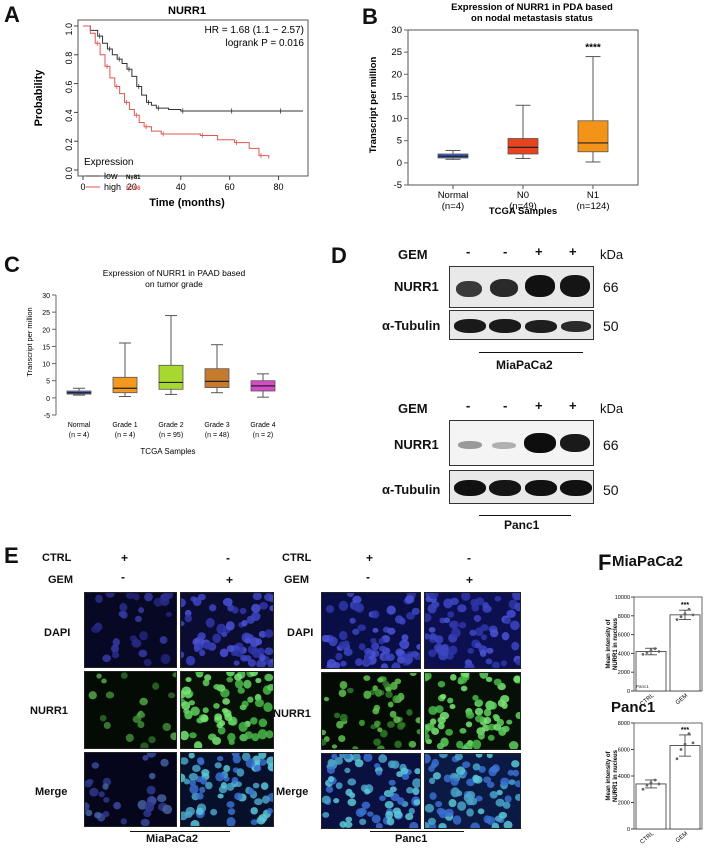 This screenshot has width=708, height=849. I want to click on nodal-y-tick-label: 20, so click(396, 74).